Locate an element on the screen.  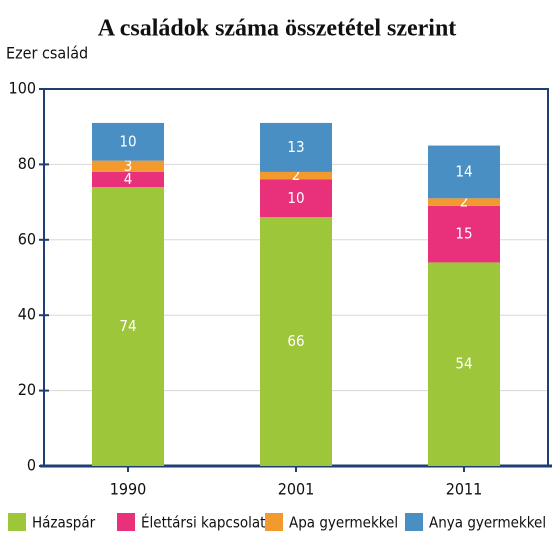
data-label: 4 is located at coordinates (128, 179).